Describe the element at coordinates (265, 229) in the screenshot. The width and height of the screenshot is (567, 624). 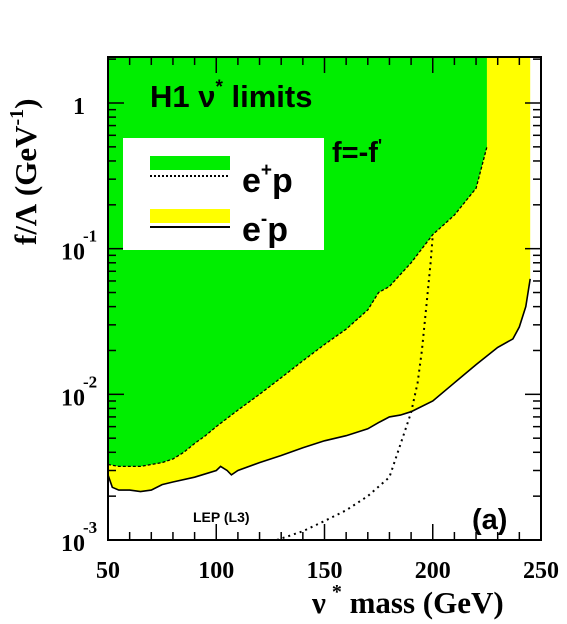
I see `legend-label-e-minus-p: e-p` at that location.